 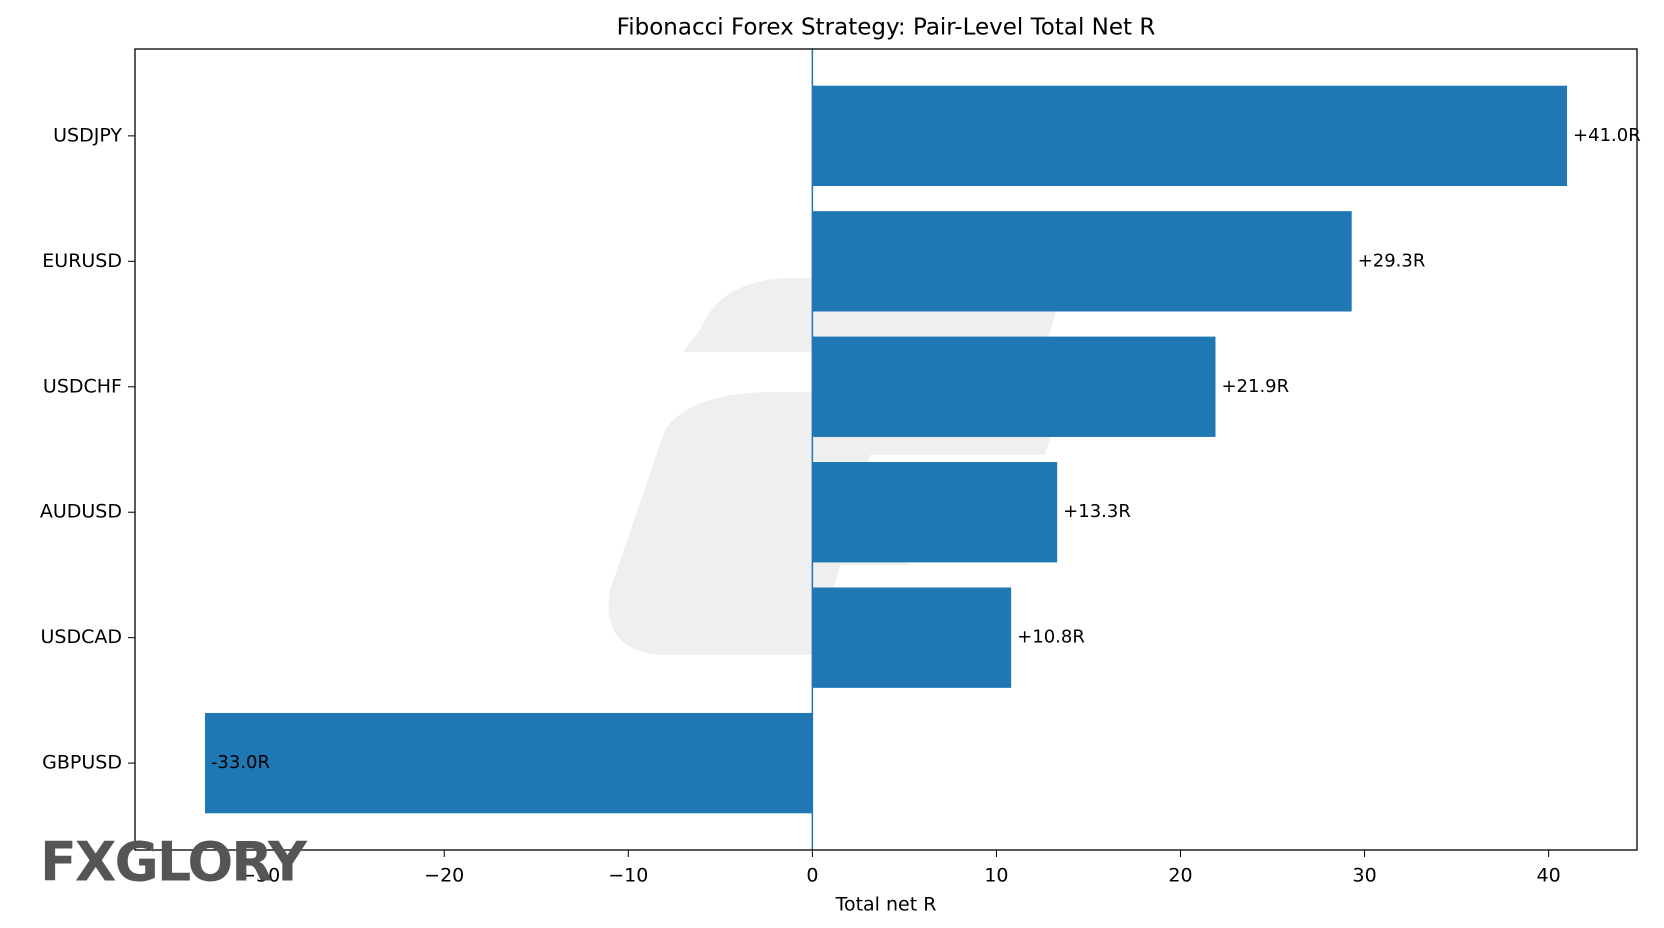 What do you see at coordinates (1180, 876) in the screenshot?
I see `x-tick-label: 20` at bounding box center [1180, 876].